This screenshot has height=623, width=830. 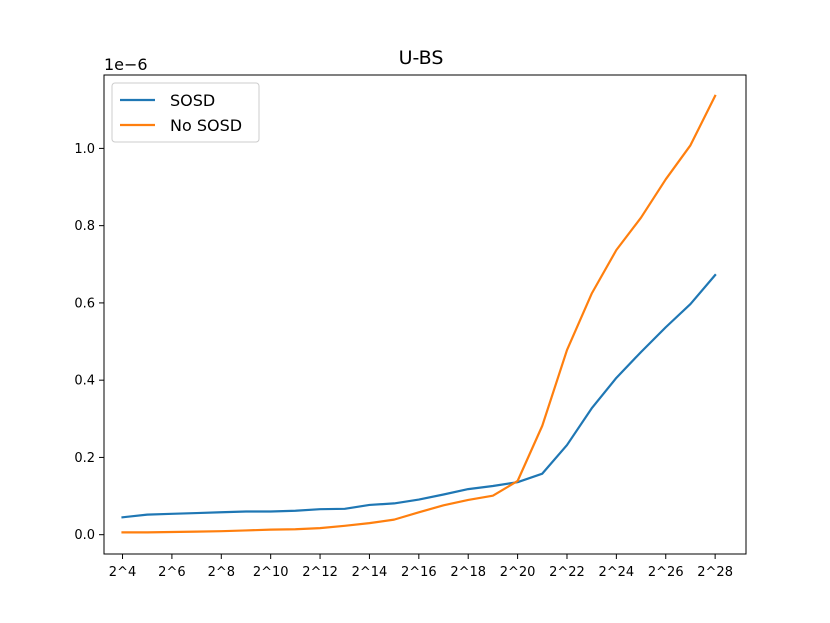 I want to click on legend-box, so click(x=185, y=112).